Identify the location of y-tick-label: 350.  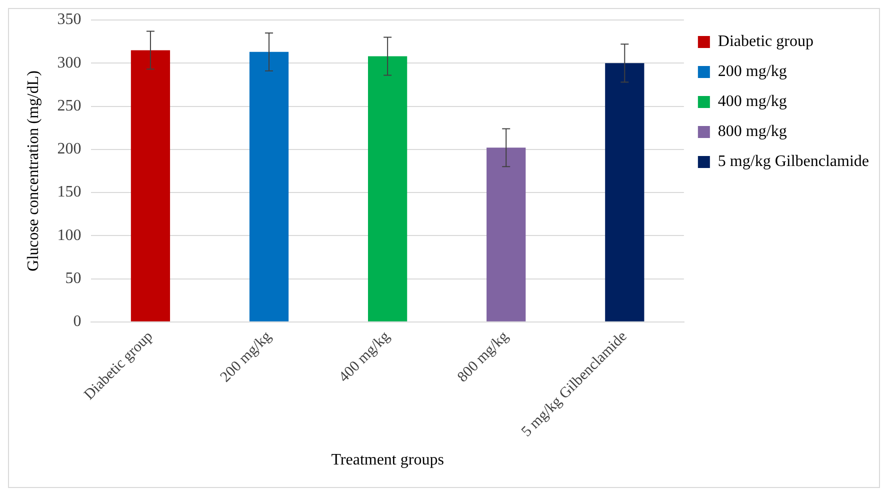
(69, 19).